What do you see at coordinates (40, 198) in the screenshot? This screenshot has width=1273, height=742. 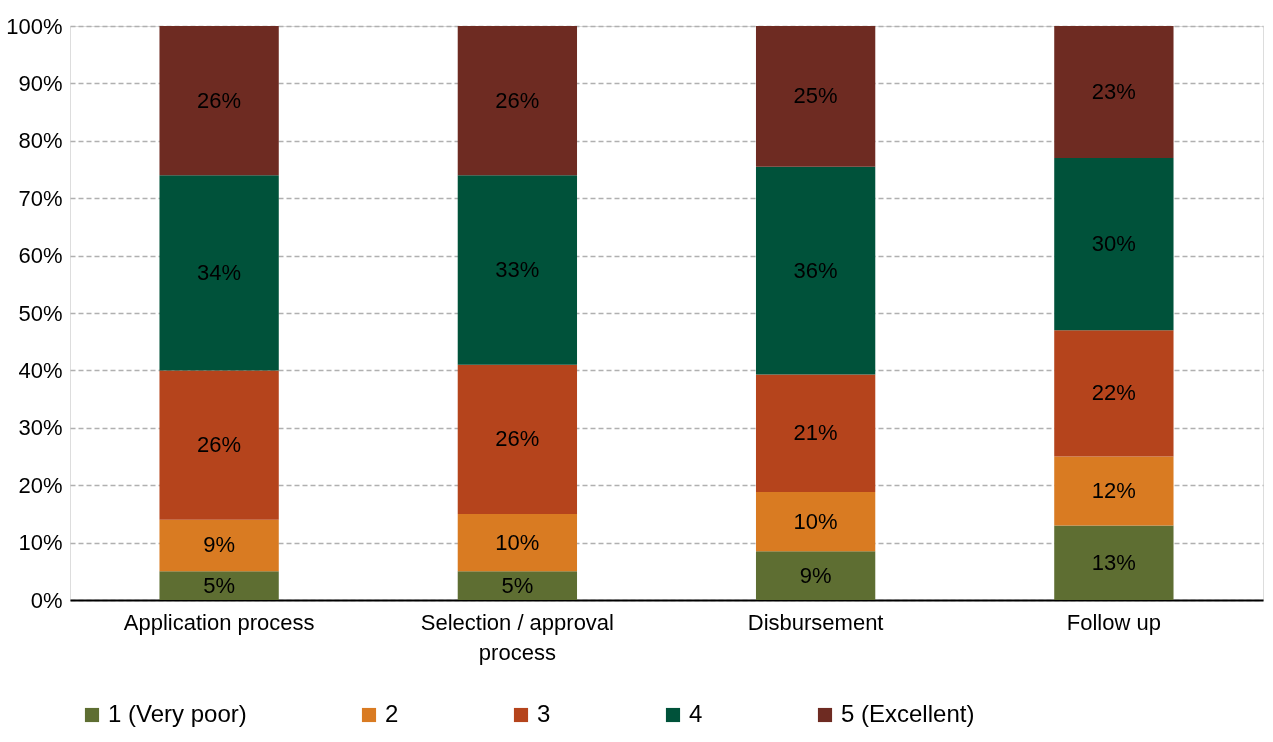 I see `y-tick-label: 70%` at bounding box center [40, 198].